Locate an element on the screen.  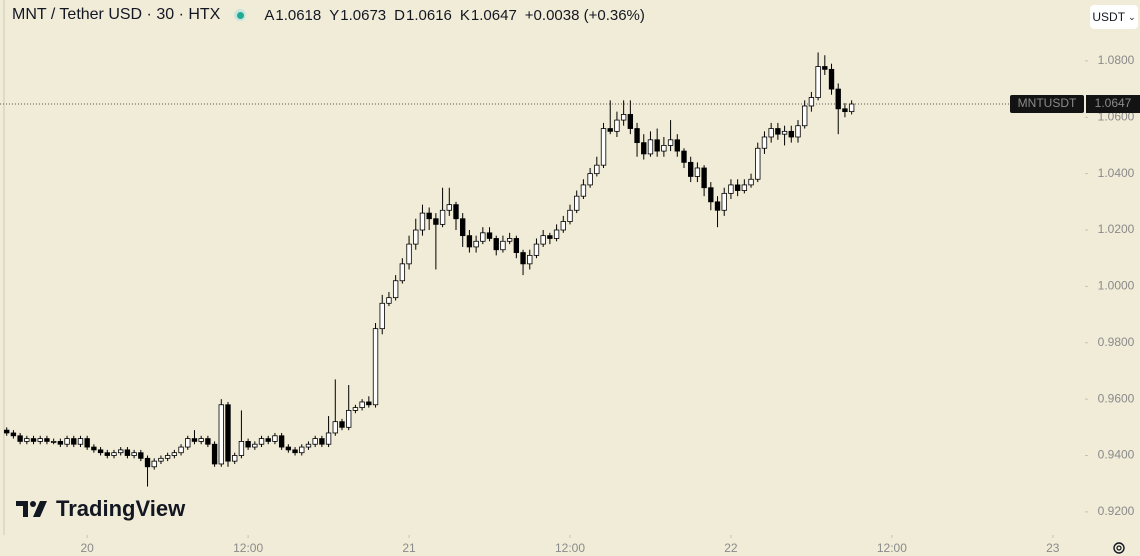
brand-icon is located at coordinates (31, 509).